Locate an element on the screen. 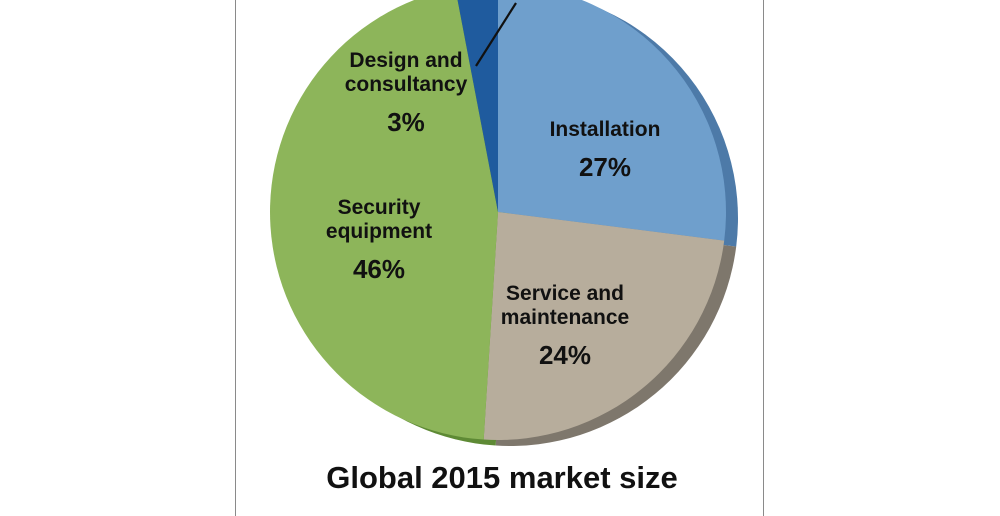 The height and width of the screenshot is (516, 1000). slice-label-text: Security is located at coordinates (379, 207).